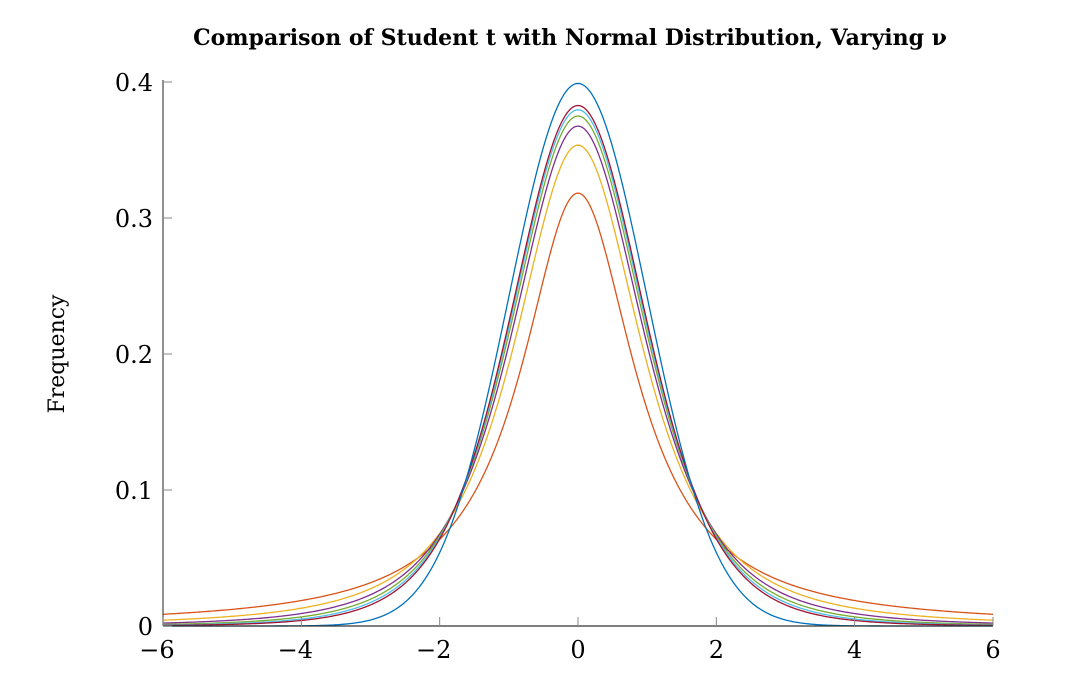 The height and width of the screenshot is (682, 1084). Describe the element at coordinates (57, 354) in the screenshot. I see `y-axis-label: Frequency` at that location.